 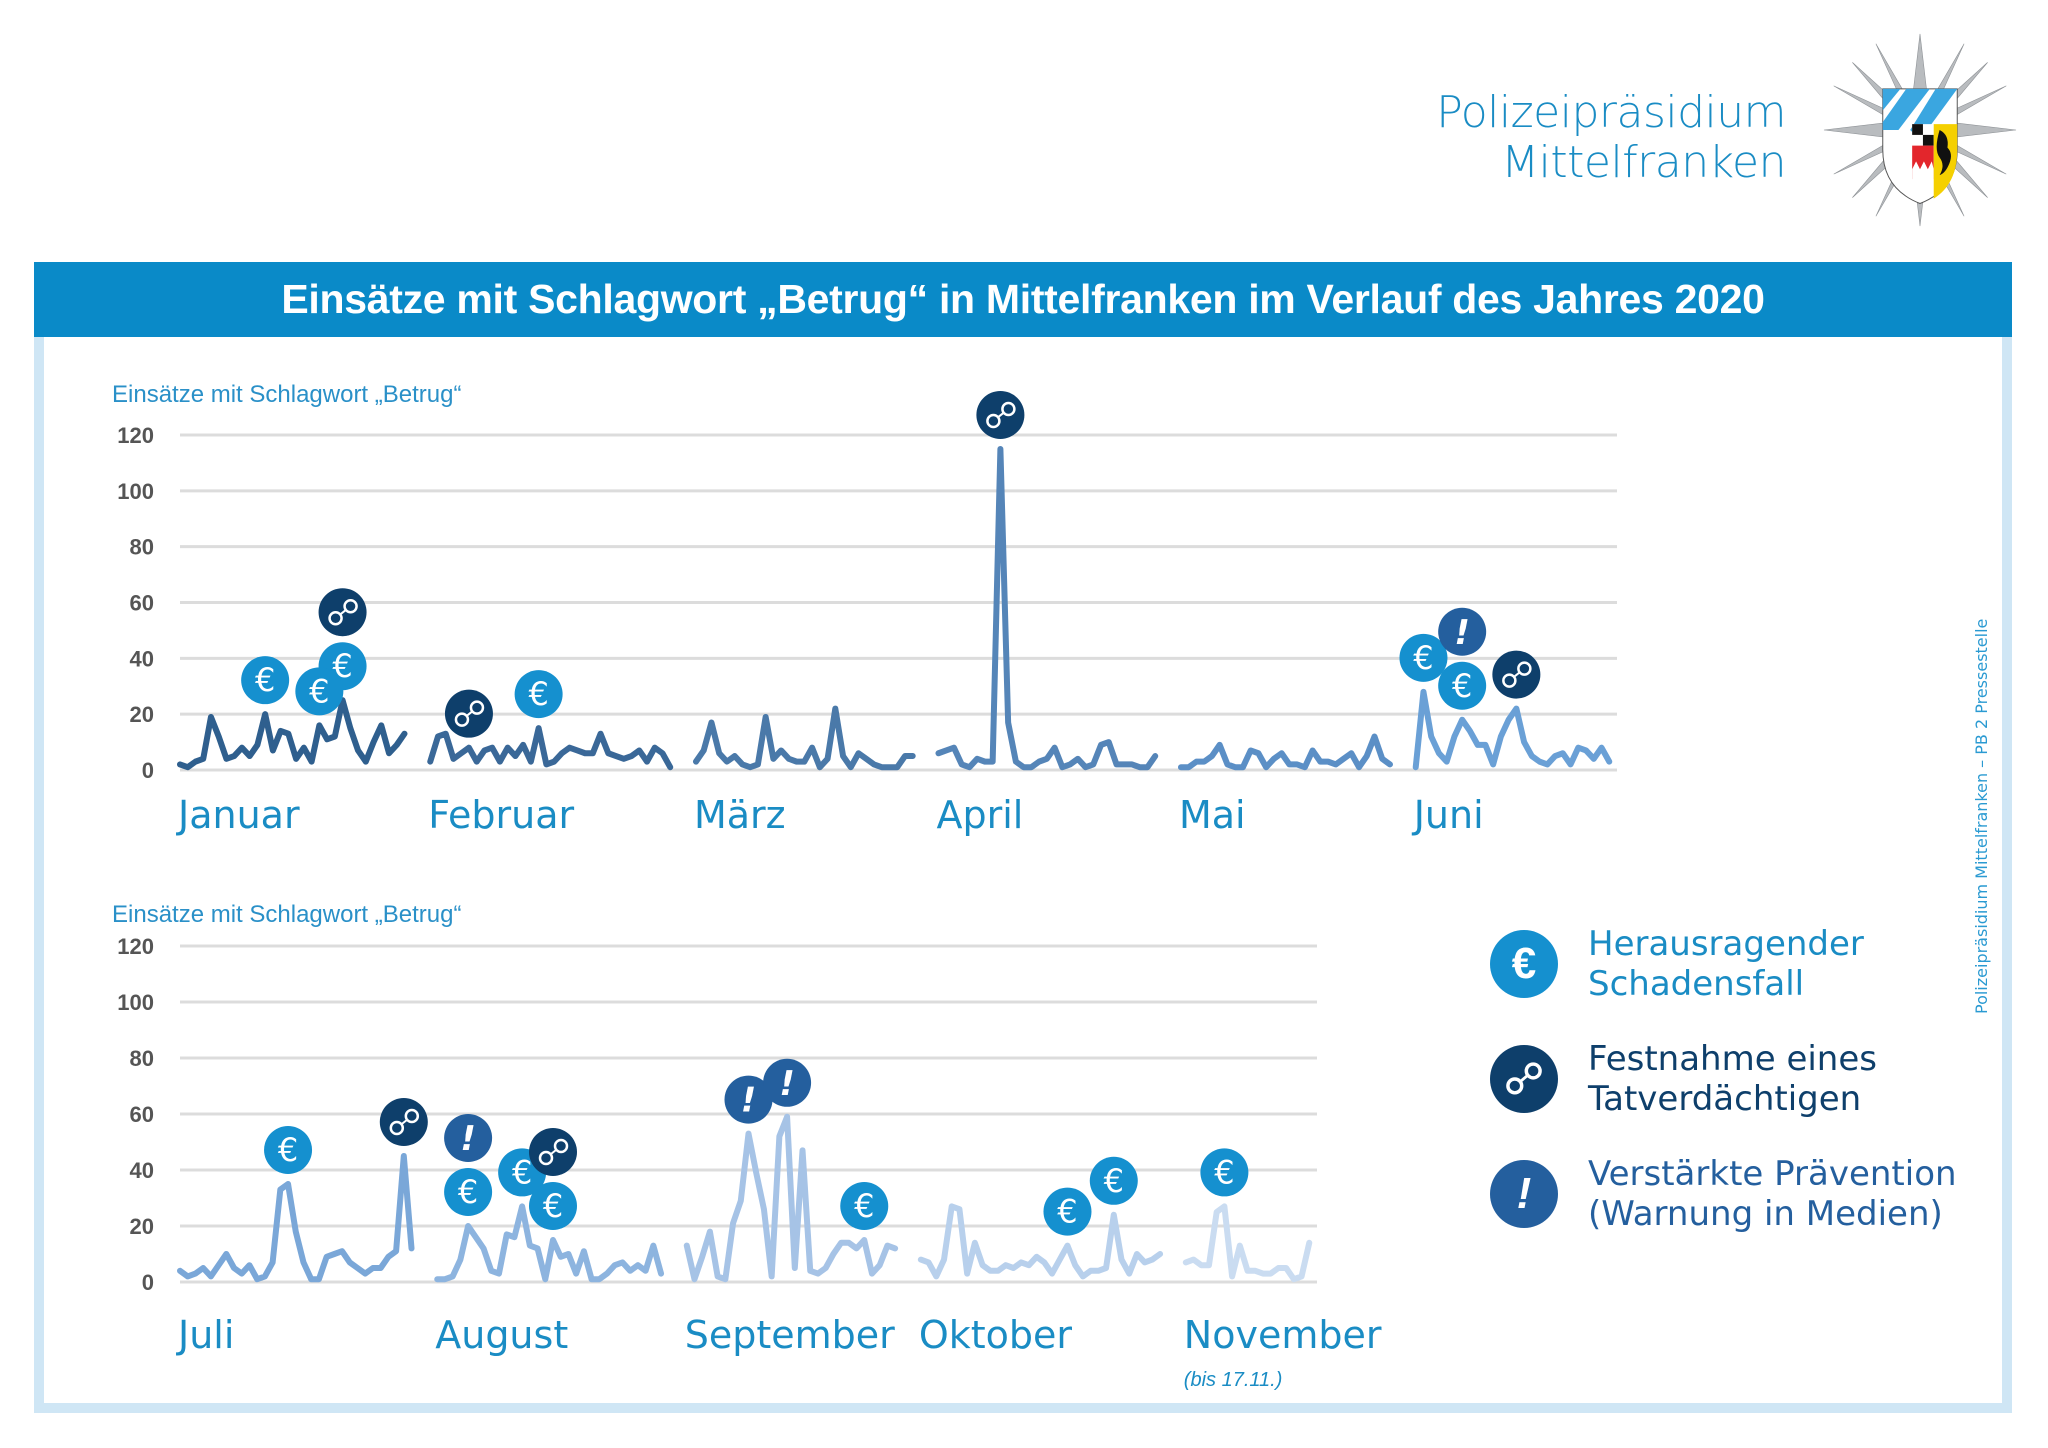 I want to click on legend-warn-line1: Verstärkte Prävention, so click(x=1772, y=1174).